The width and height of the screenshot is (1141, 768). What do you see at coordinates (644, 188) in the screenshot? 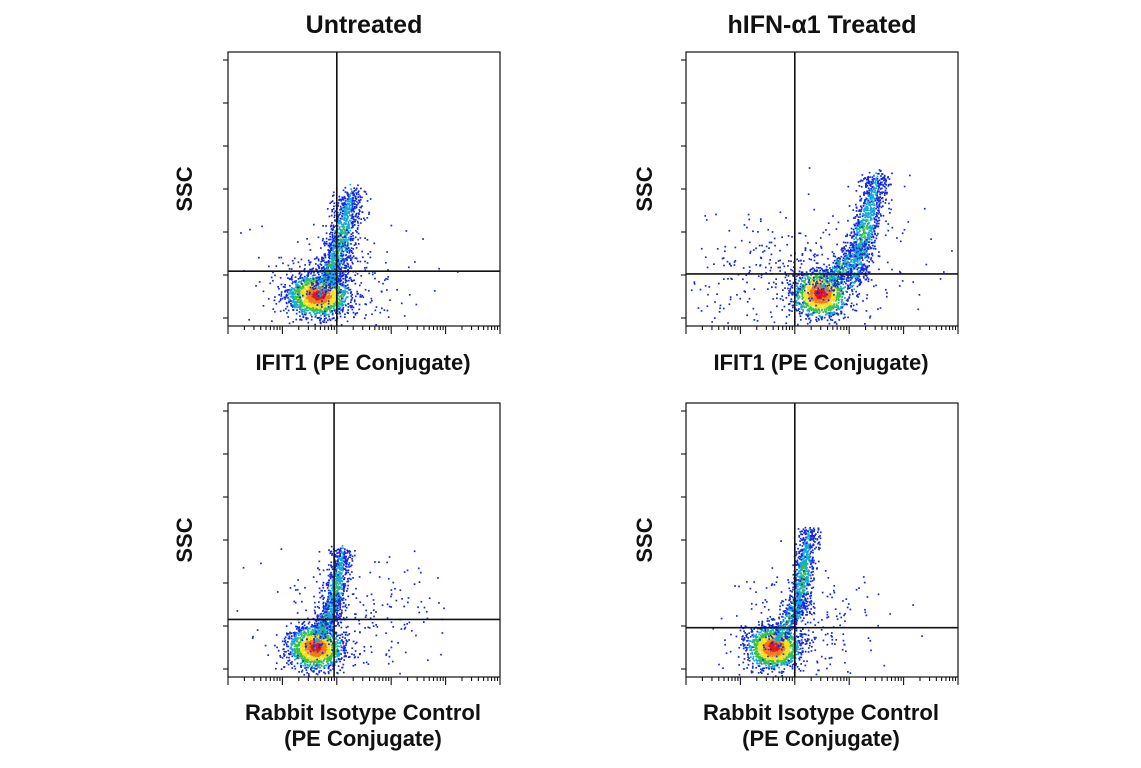
I see `y-axis-label: SSC` at bounding box center [644, 188].